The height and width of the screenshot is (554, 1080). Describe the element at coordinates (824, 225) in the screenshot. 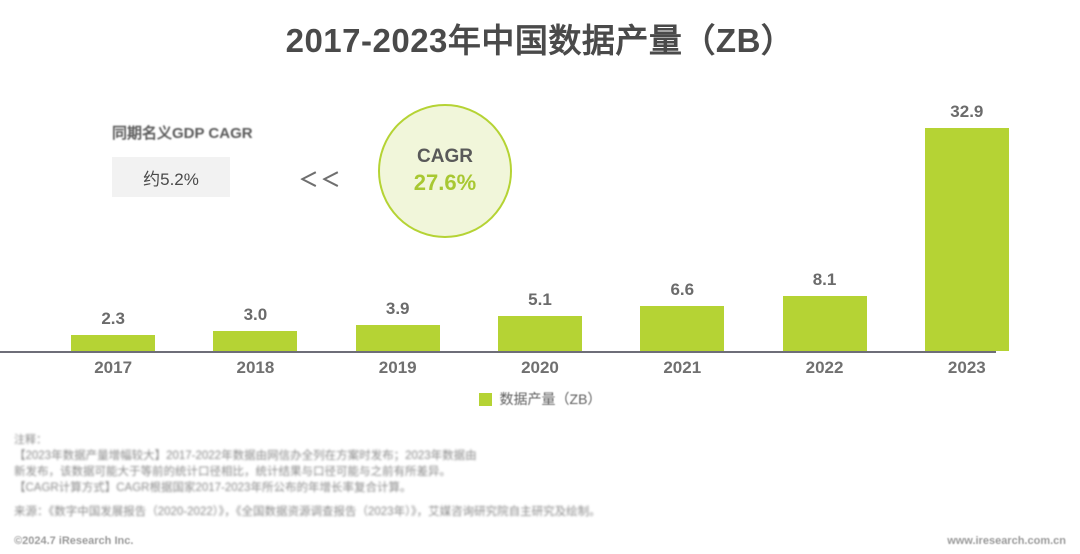

I see `bar-slot: 8.1` at that location.